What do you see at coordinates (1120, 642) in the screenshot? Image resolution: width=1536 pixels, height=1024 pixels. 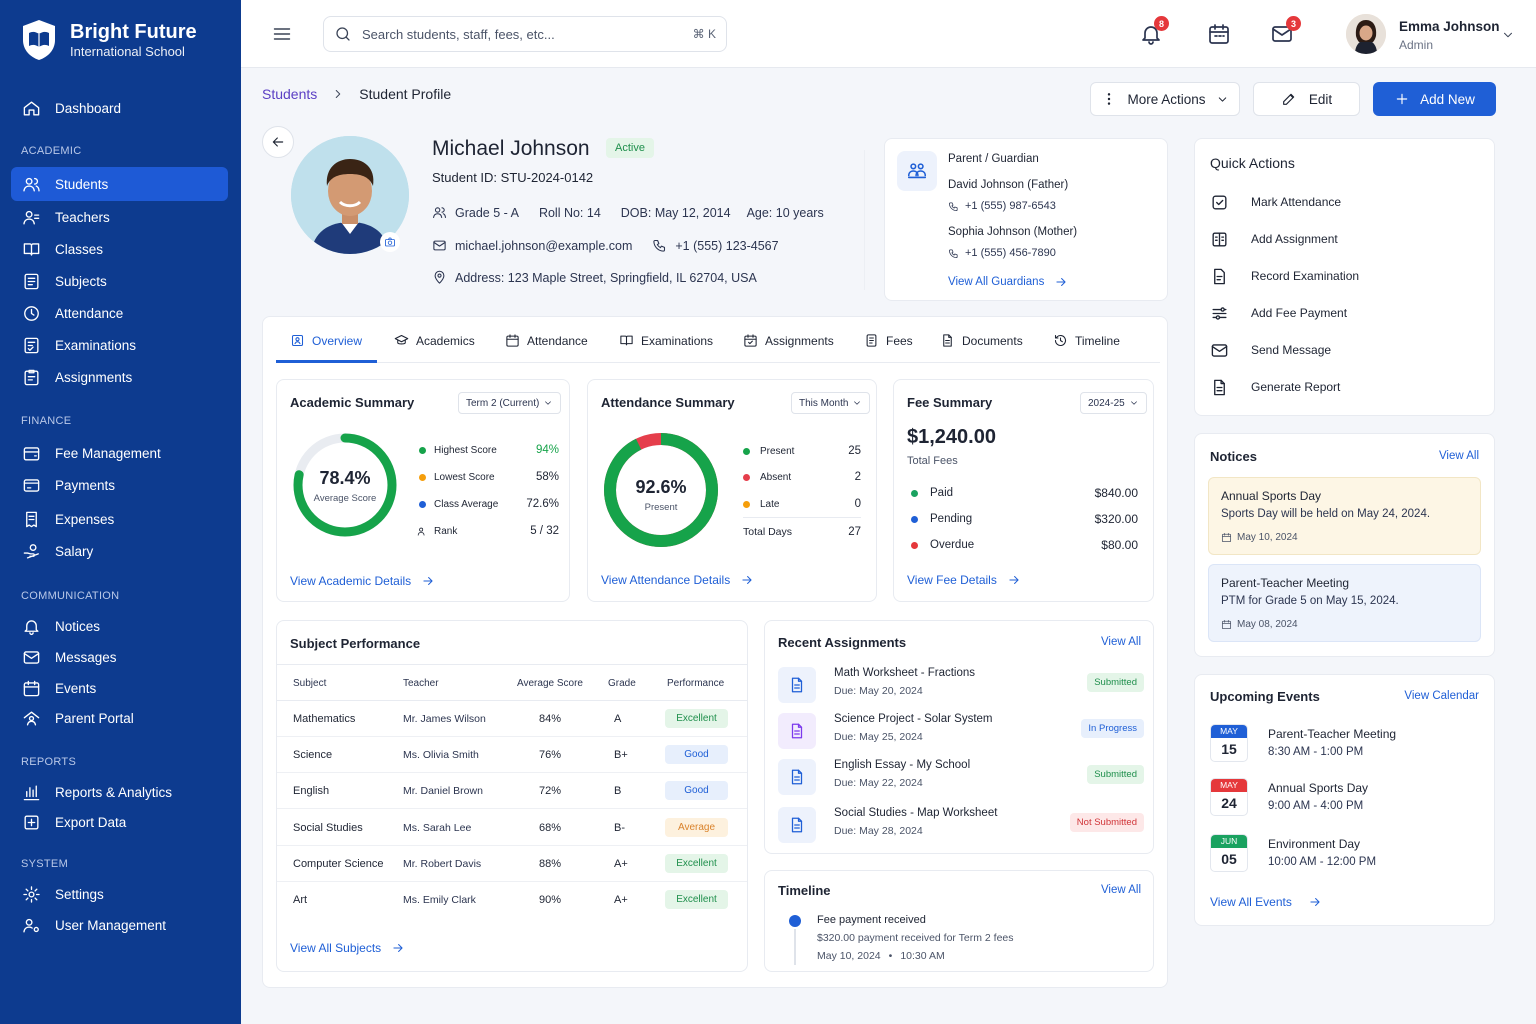 I see `assignments-view-all-link: View All` at bounding box center [1120, 642].